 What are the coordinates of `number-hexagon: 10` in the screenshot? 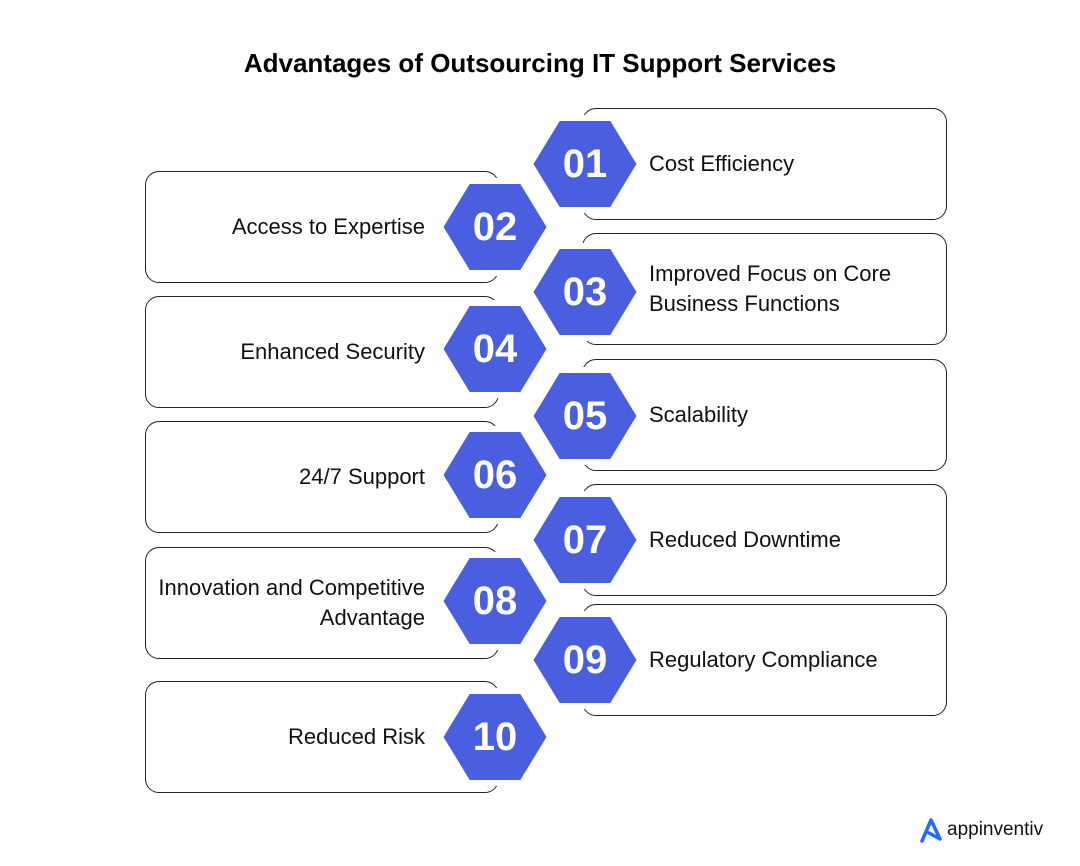 It's located at (495, 737).